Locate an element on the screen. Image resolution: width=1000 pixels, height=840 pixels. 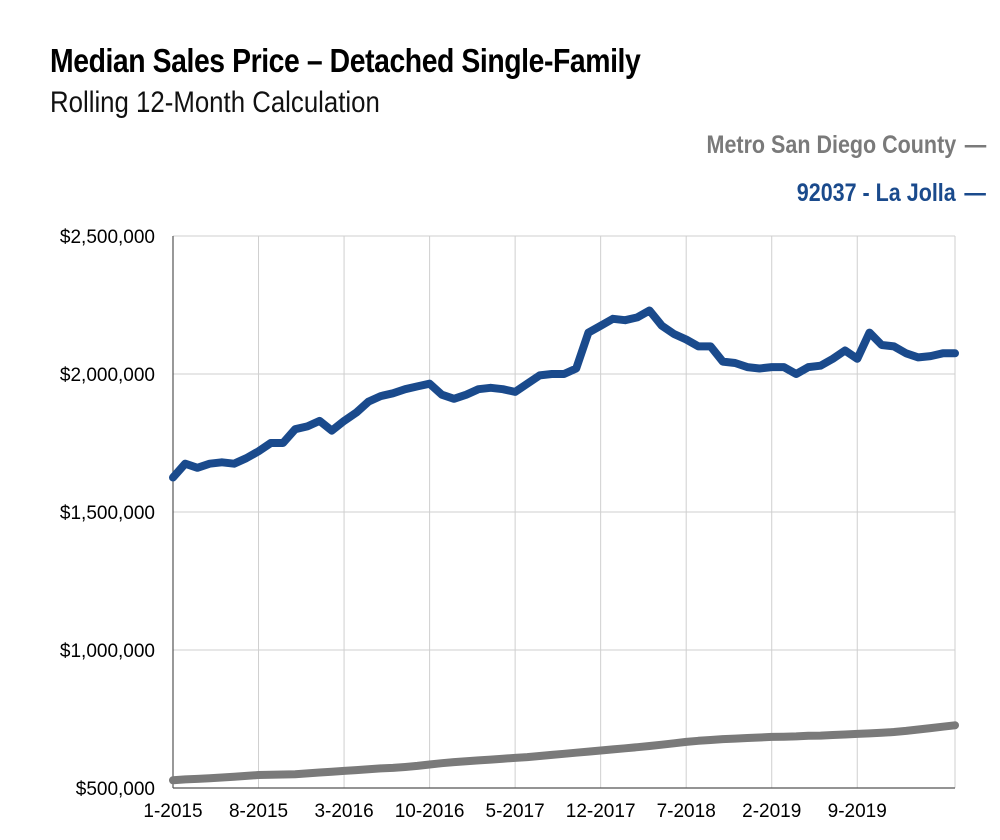
legend-label-metro: Metro San Diego County is located at coordinates (831, 145).